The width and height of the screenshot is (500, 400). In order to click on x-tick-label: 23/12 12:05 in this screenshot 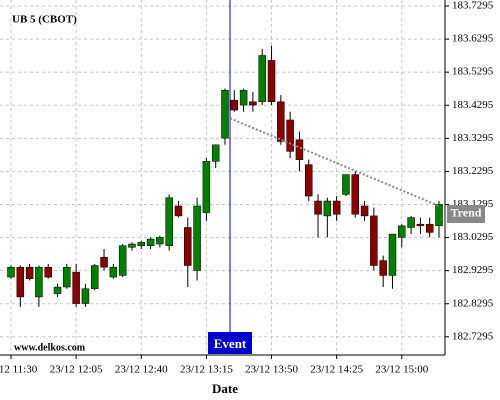, I will do `click(76, 370)`.